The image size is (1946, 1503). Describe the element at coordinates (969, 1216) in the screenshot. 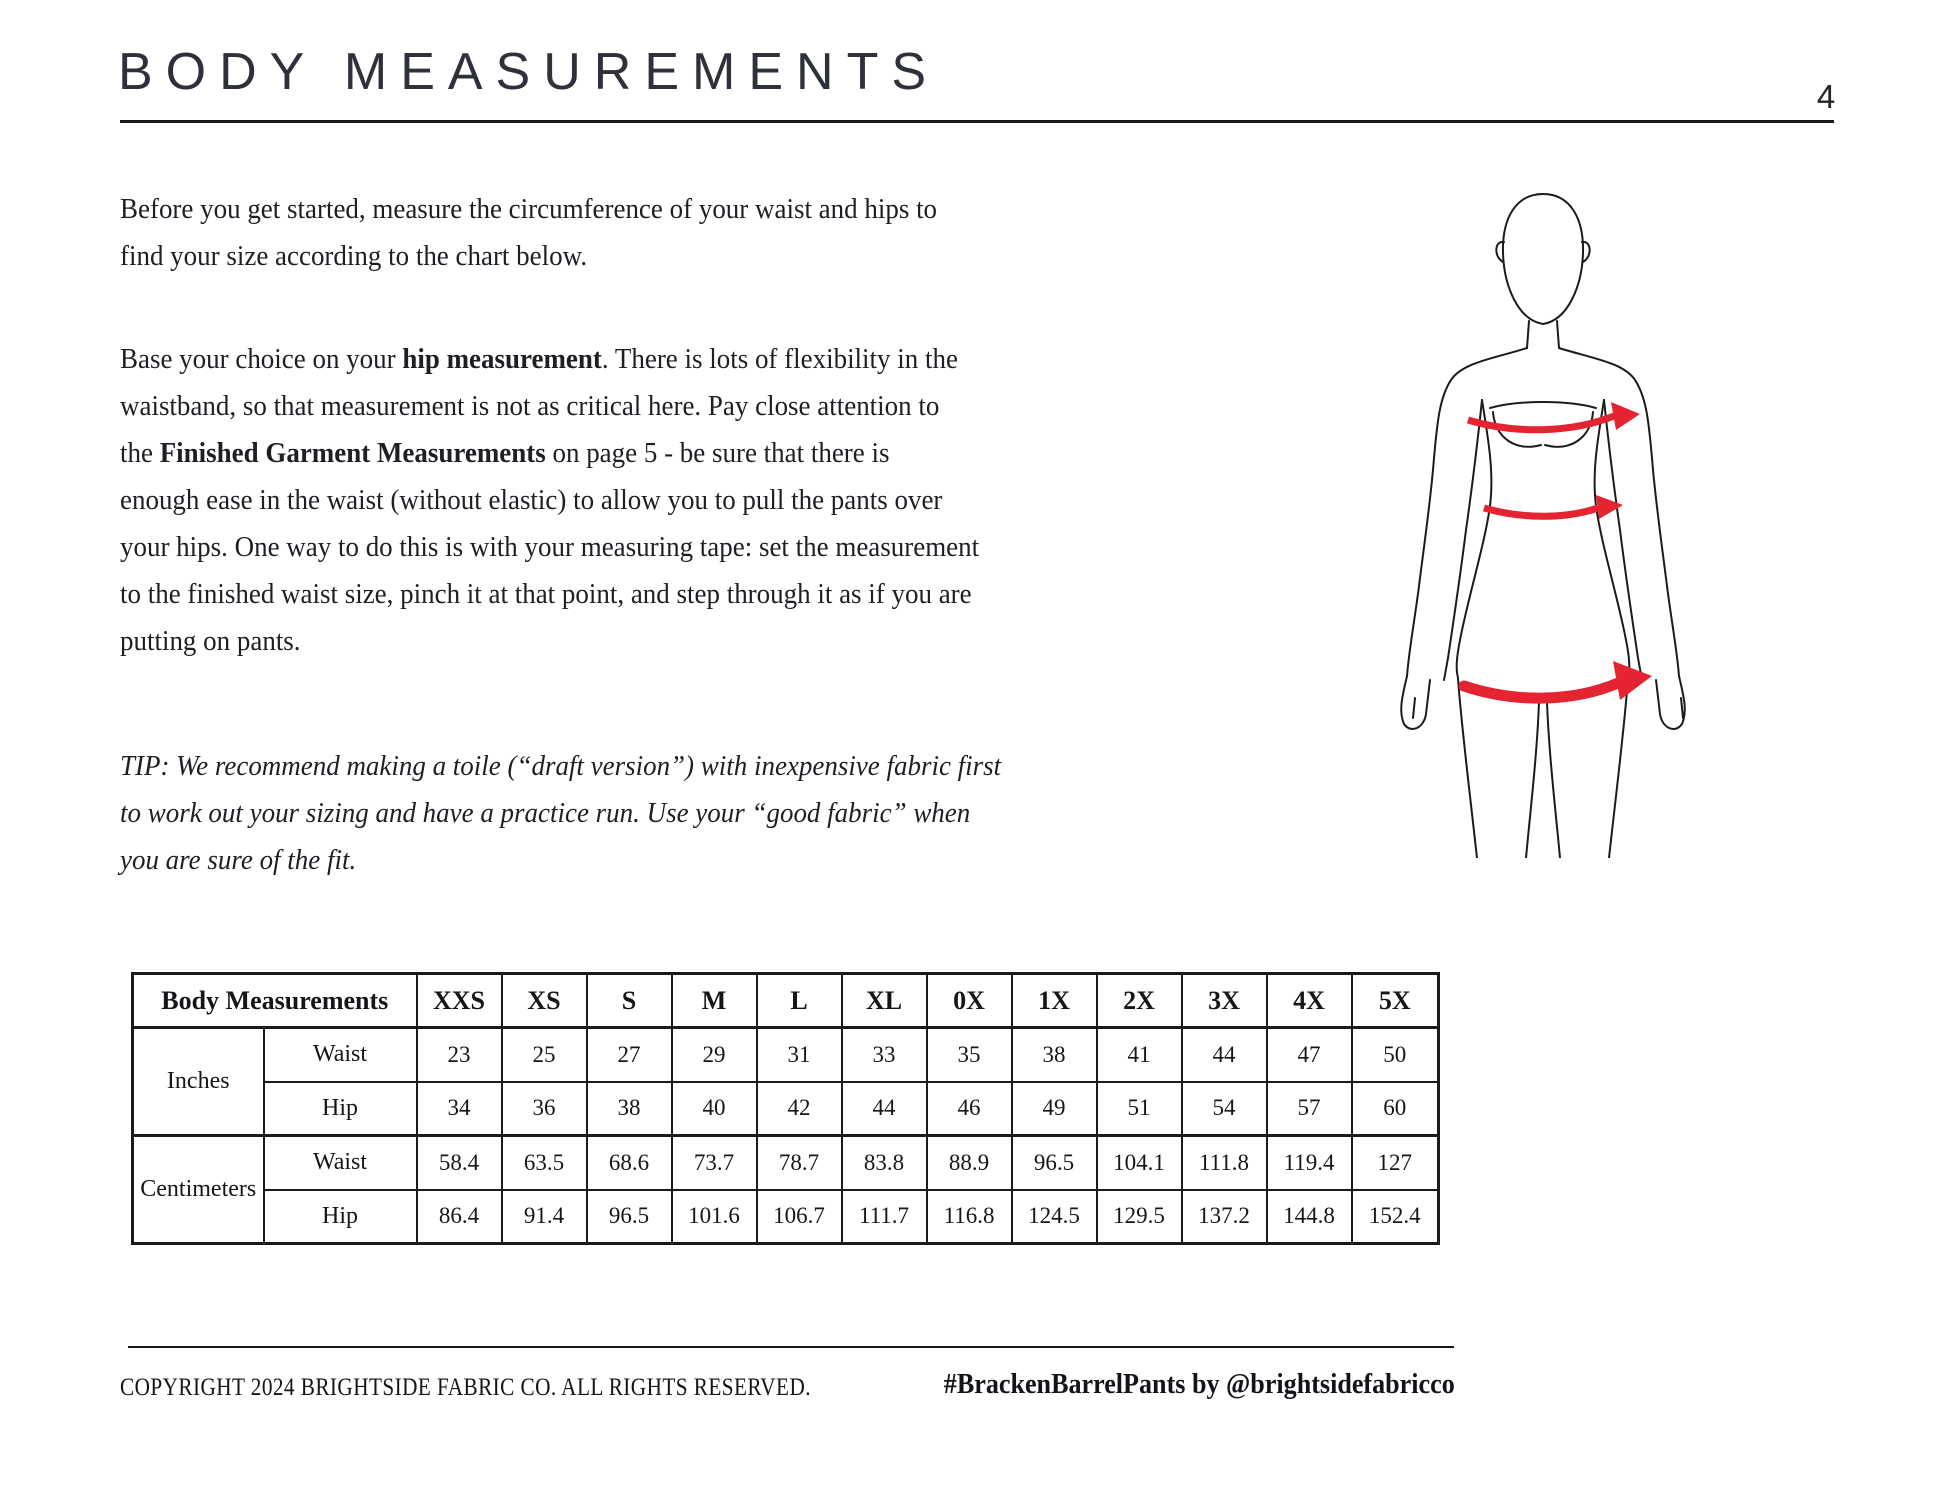

I see `value-cell: 116.8` at that location.